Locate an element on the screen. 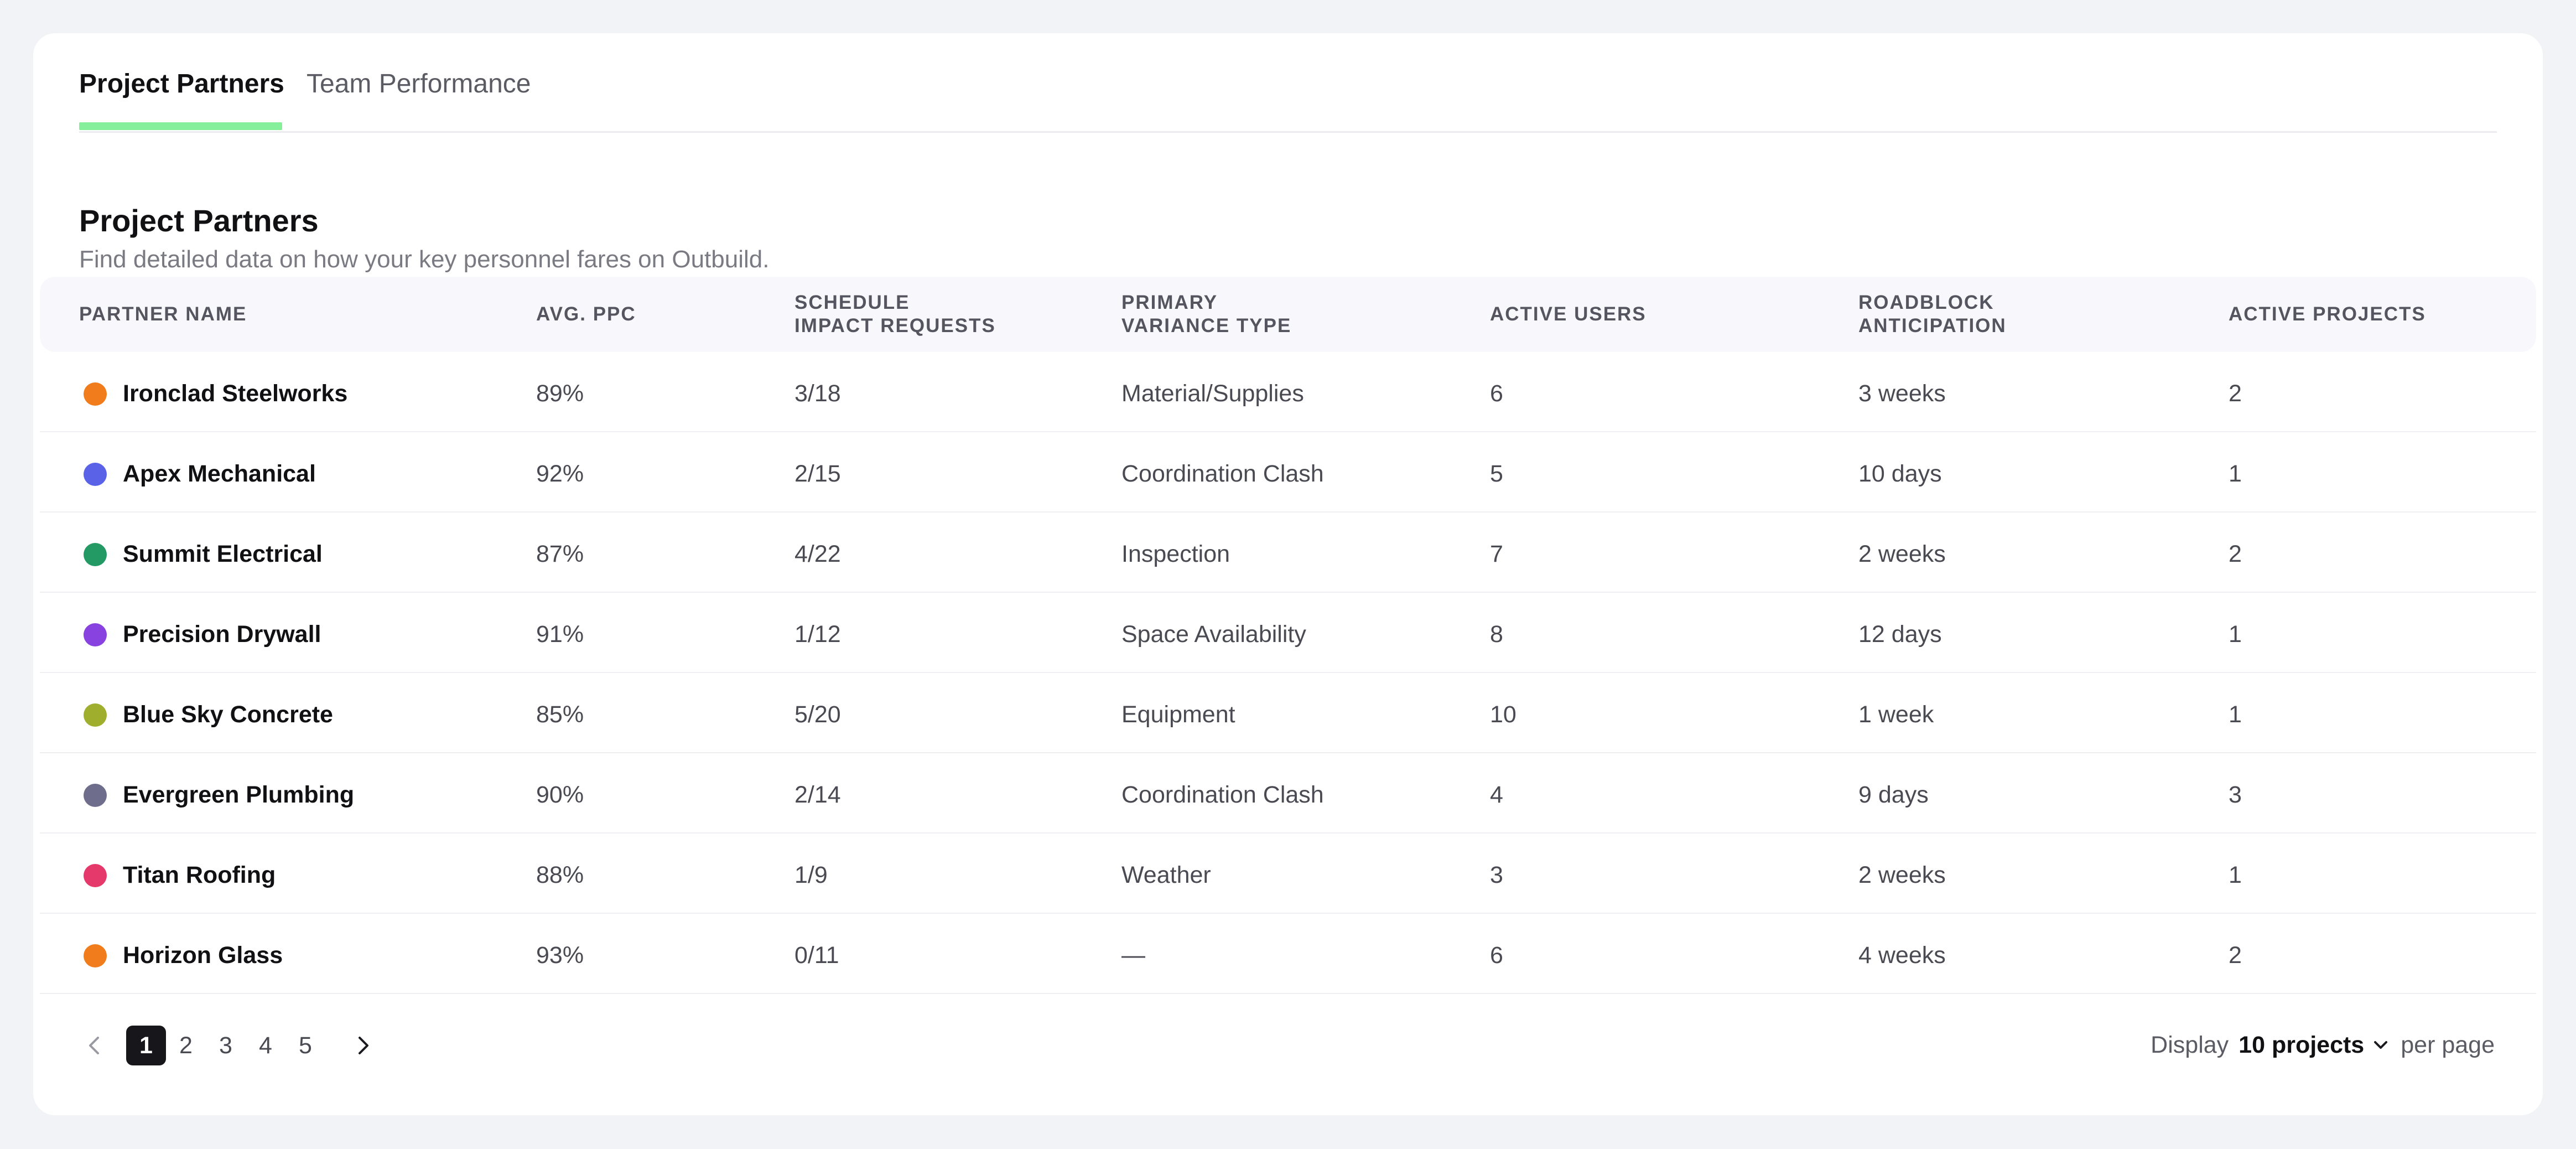 The image size is (2576, 1149). active-users-cell: 5 is located at coordinates (1497, 474).